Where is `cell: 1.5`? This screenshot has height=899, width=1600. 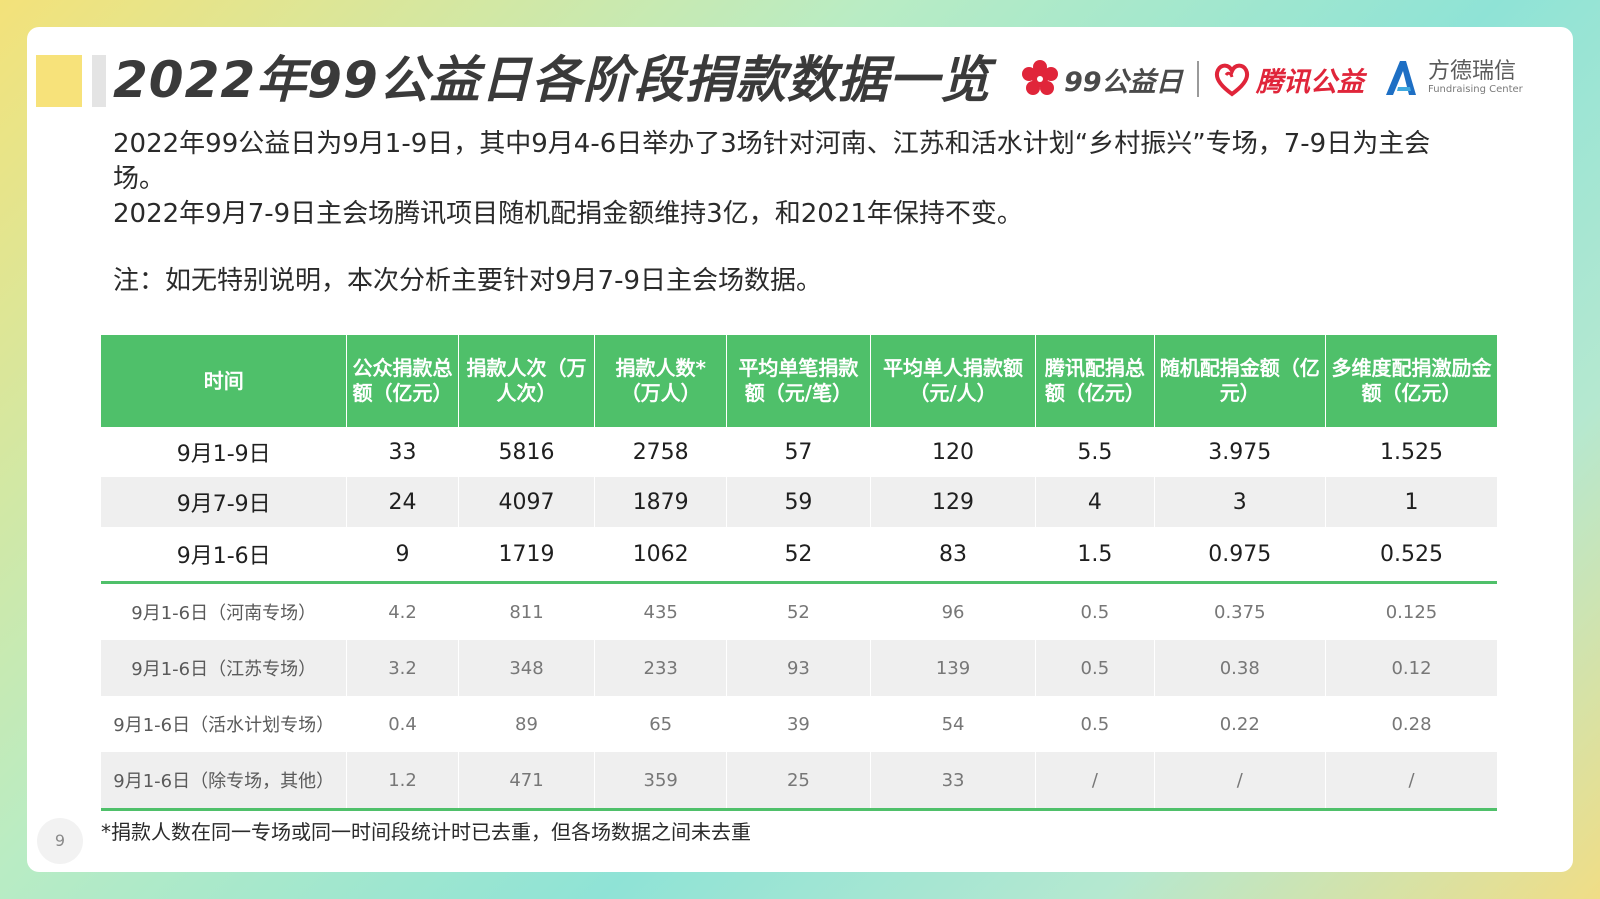
cell: 1.5 is located at coordinates (1095, 555).